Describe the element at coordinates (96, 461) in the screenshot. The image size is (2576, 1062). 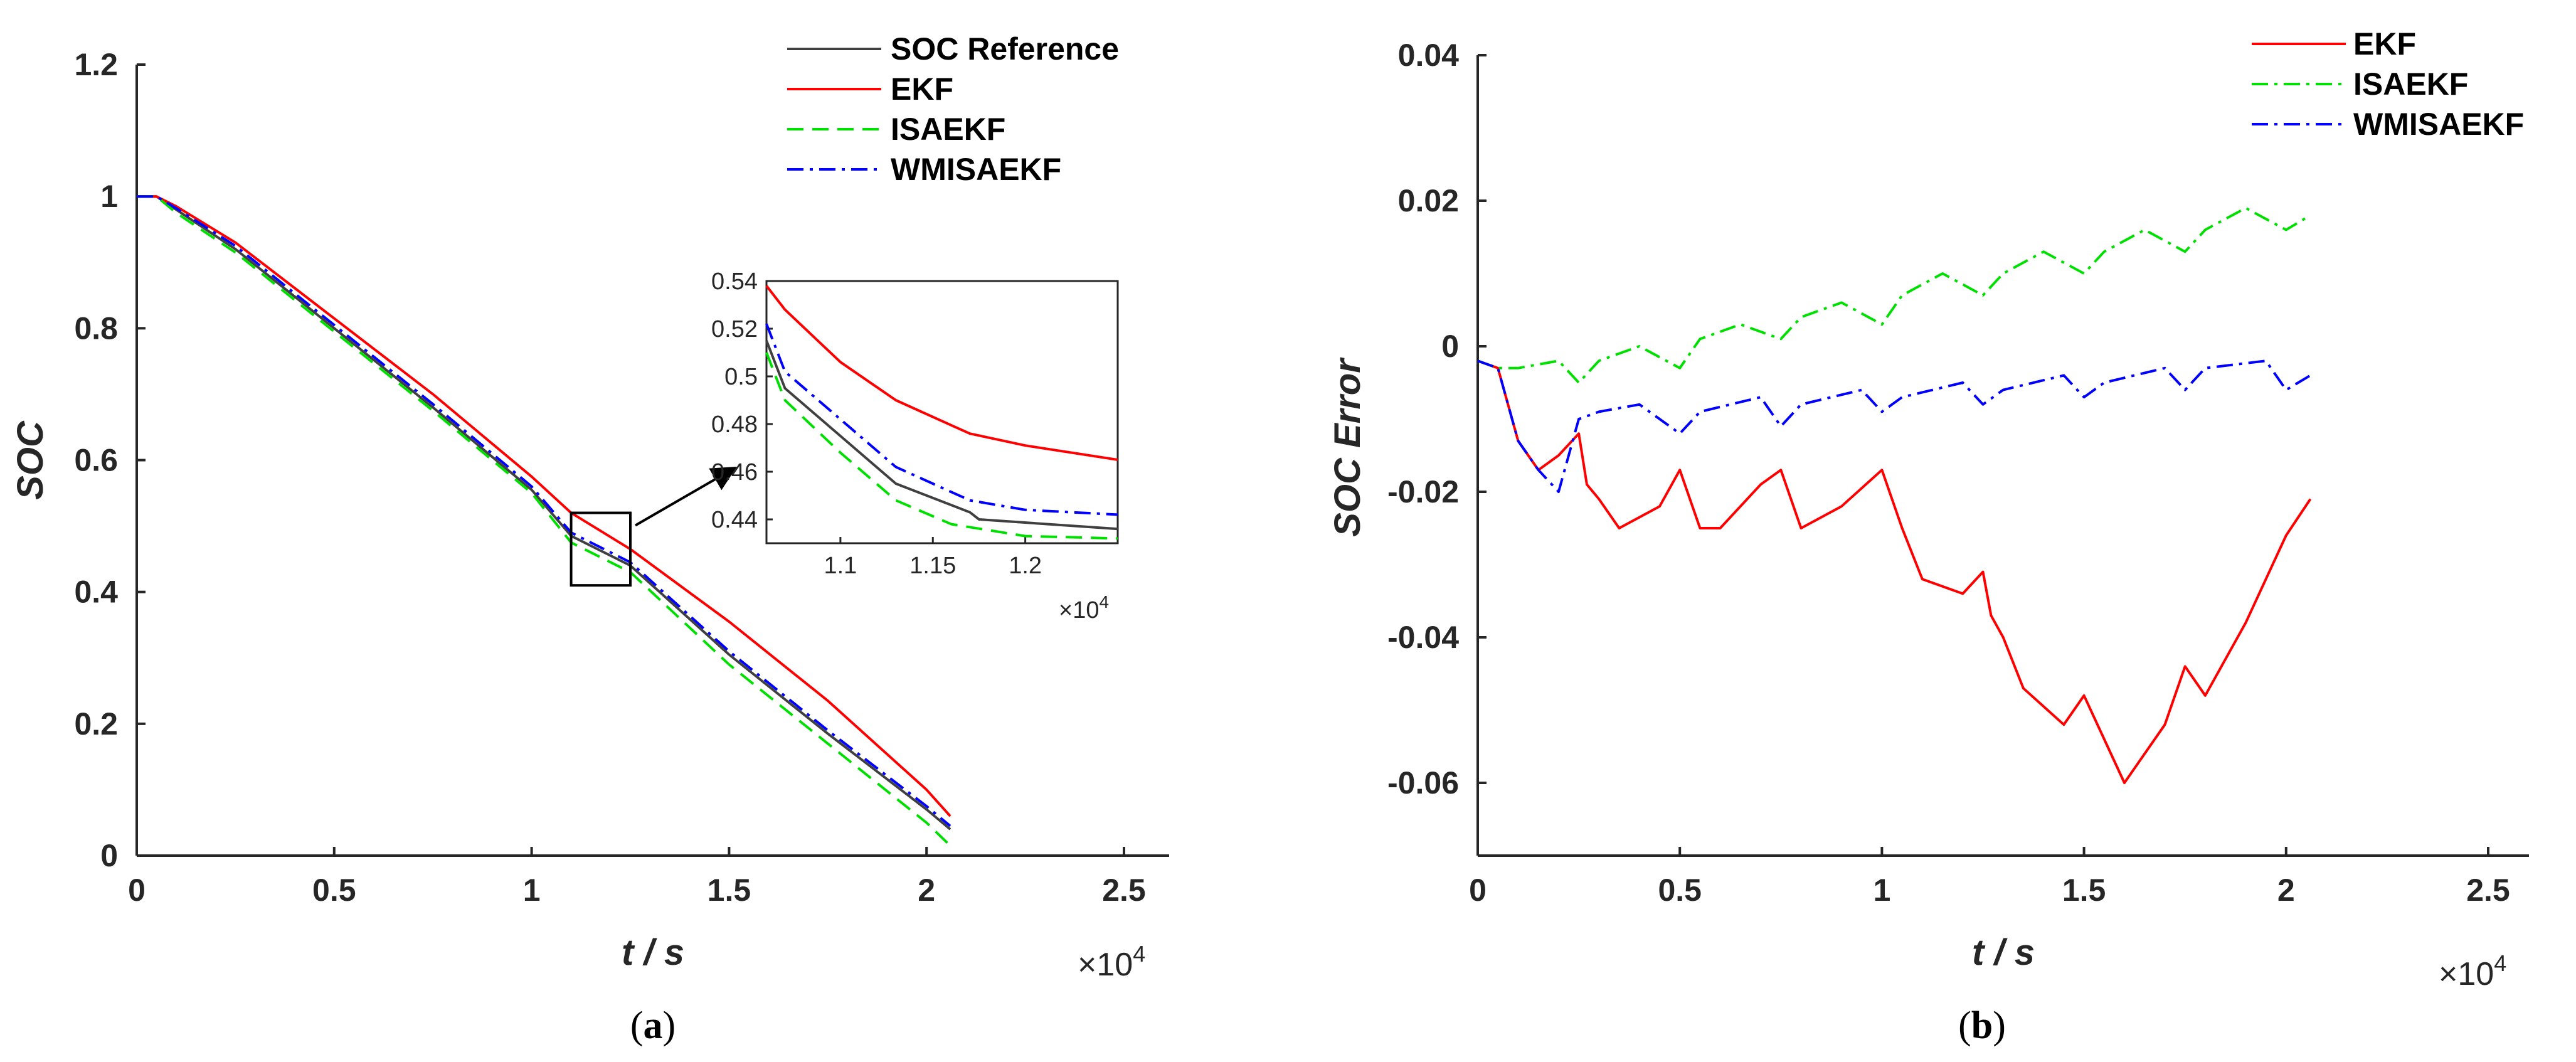
I see `chart-a-y-tick-label: 0.6` at that location.